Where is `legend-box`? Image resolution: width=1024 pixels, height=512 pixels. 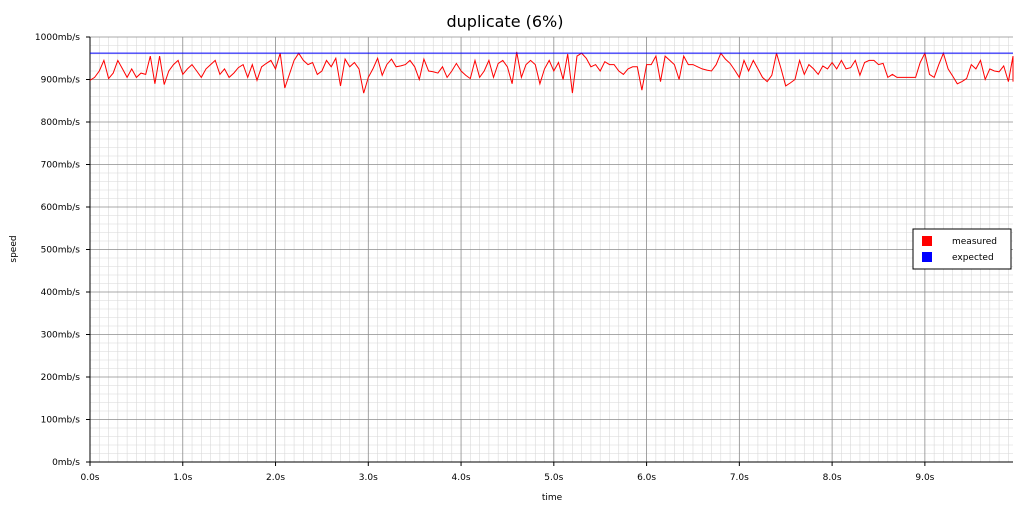 legend-box is located at coordinates (962, 249).